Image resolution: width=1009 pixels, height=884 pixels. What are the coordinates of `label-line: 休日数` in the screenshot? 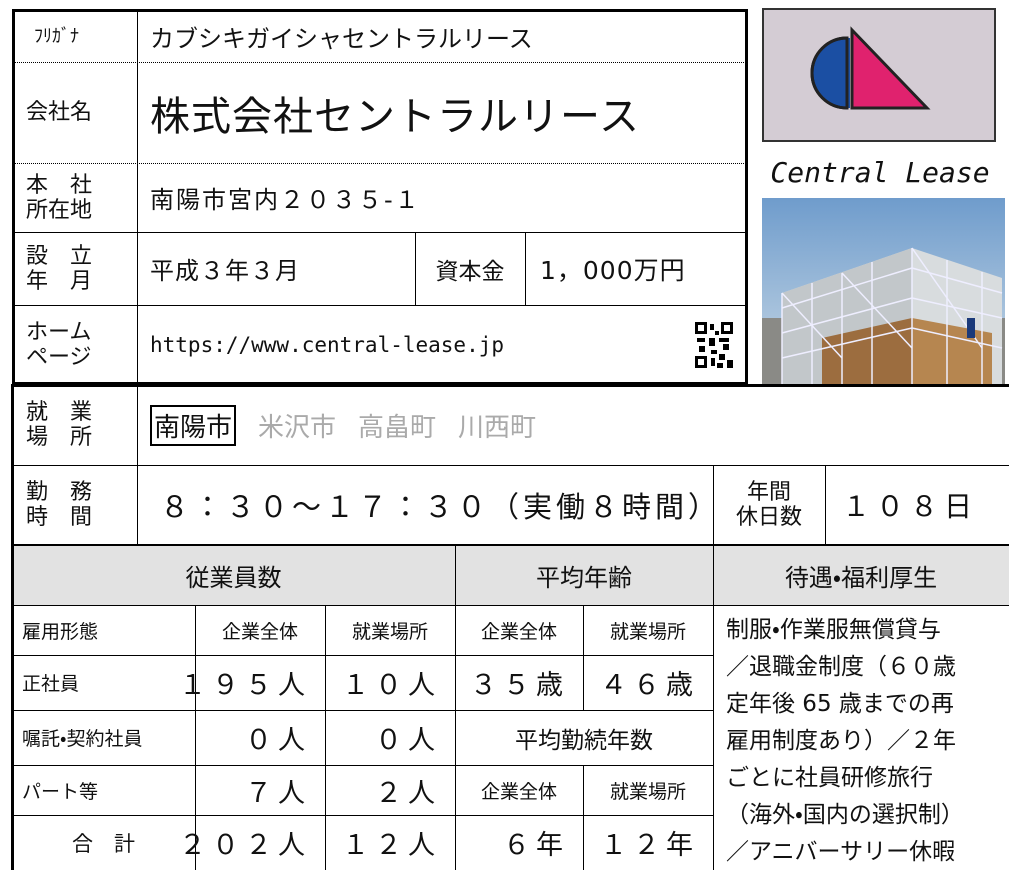 It's located at (768, 517).